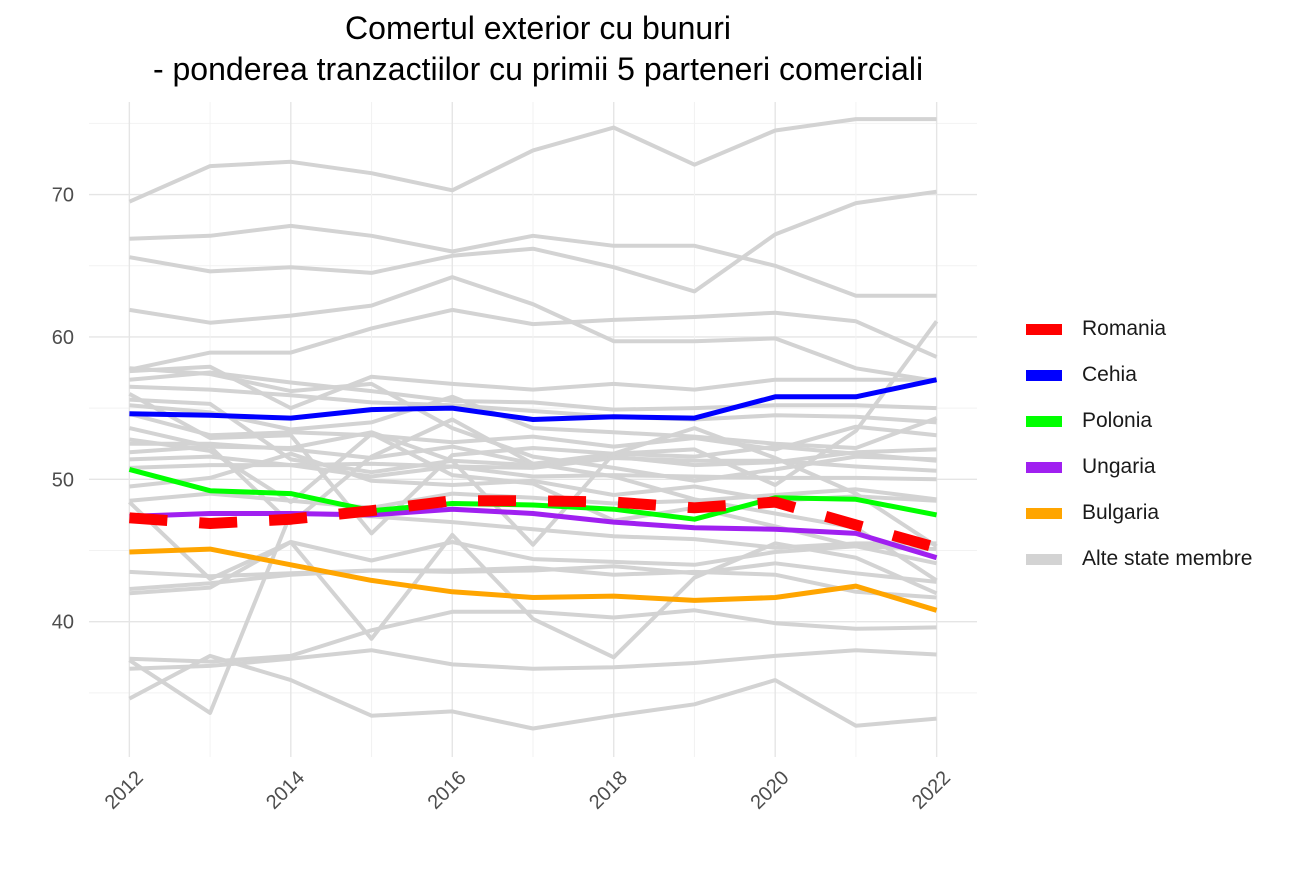 The height and width of the screenshot is (876, 1294). Describe the element at coordinates (447, 790) in the screenshot. I see `x-tick-label: 2016` at that location.